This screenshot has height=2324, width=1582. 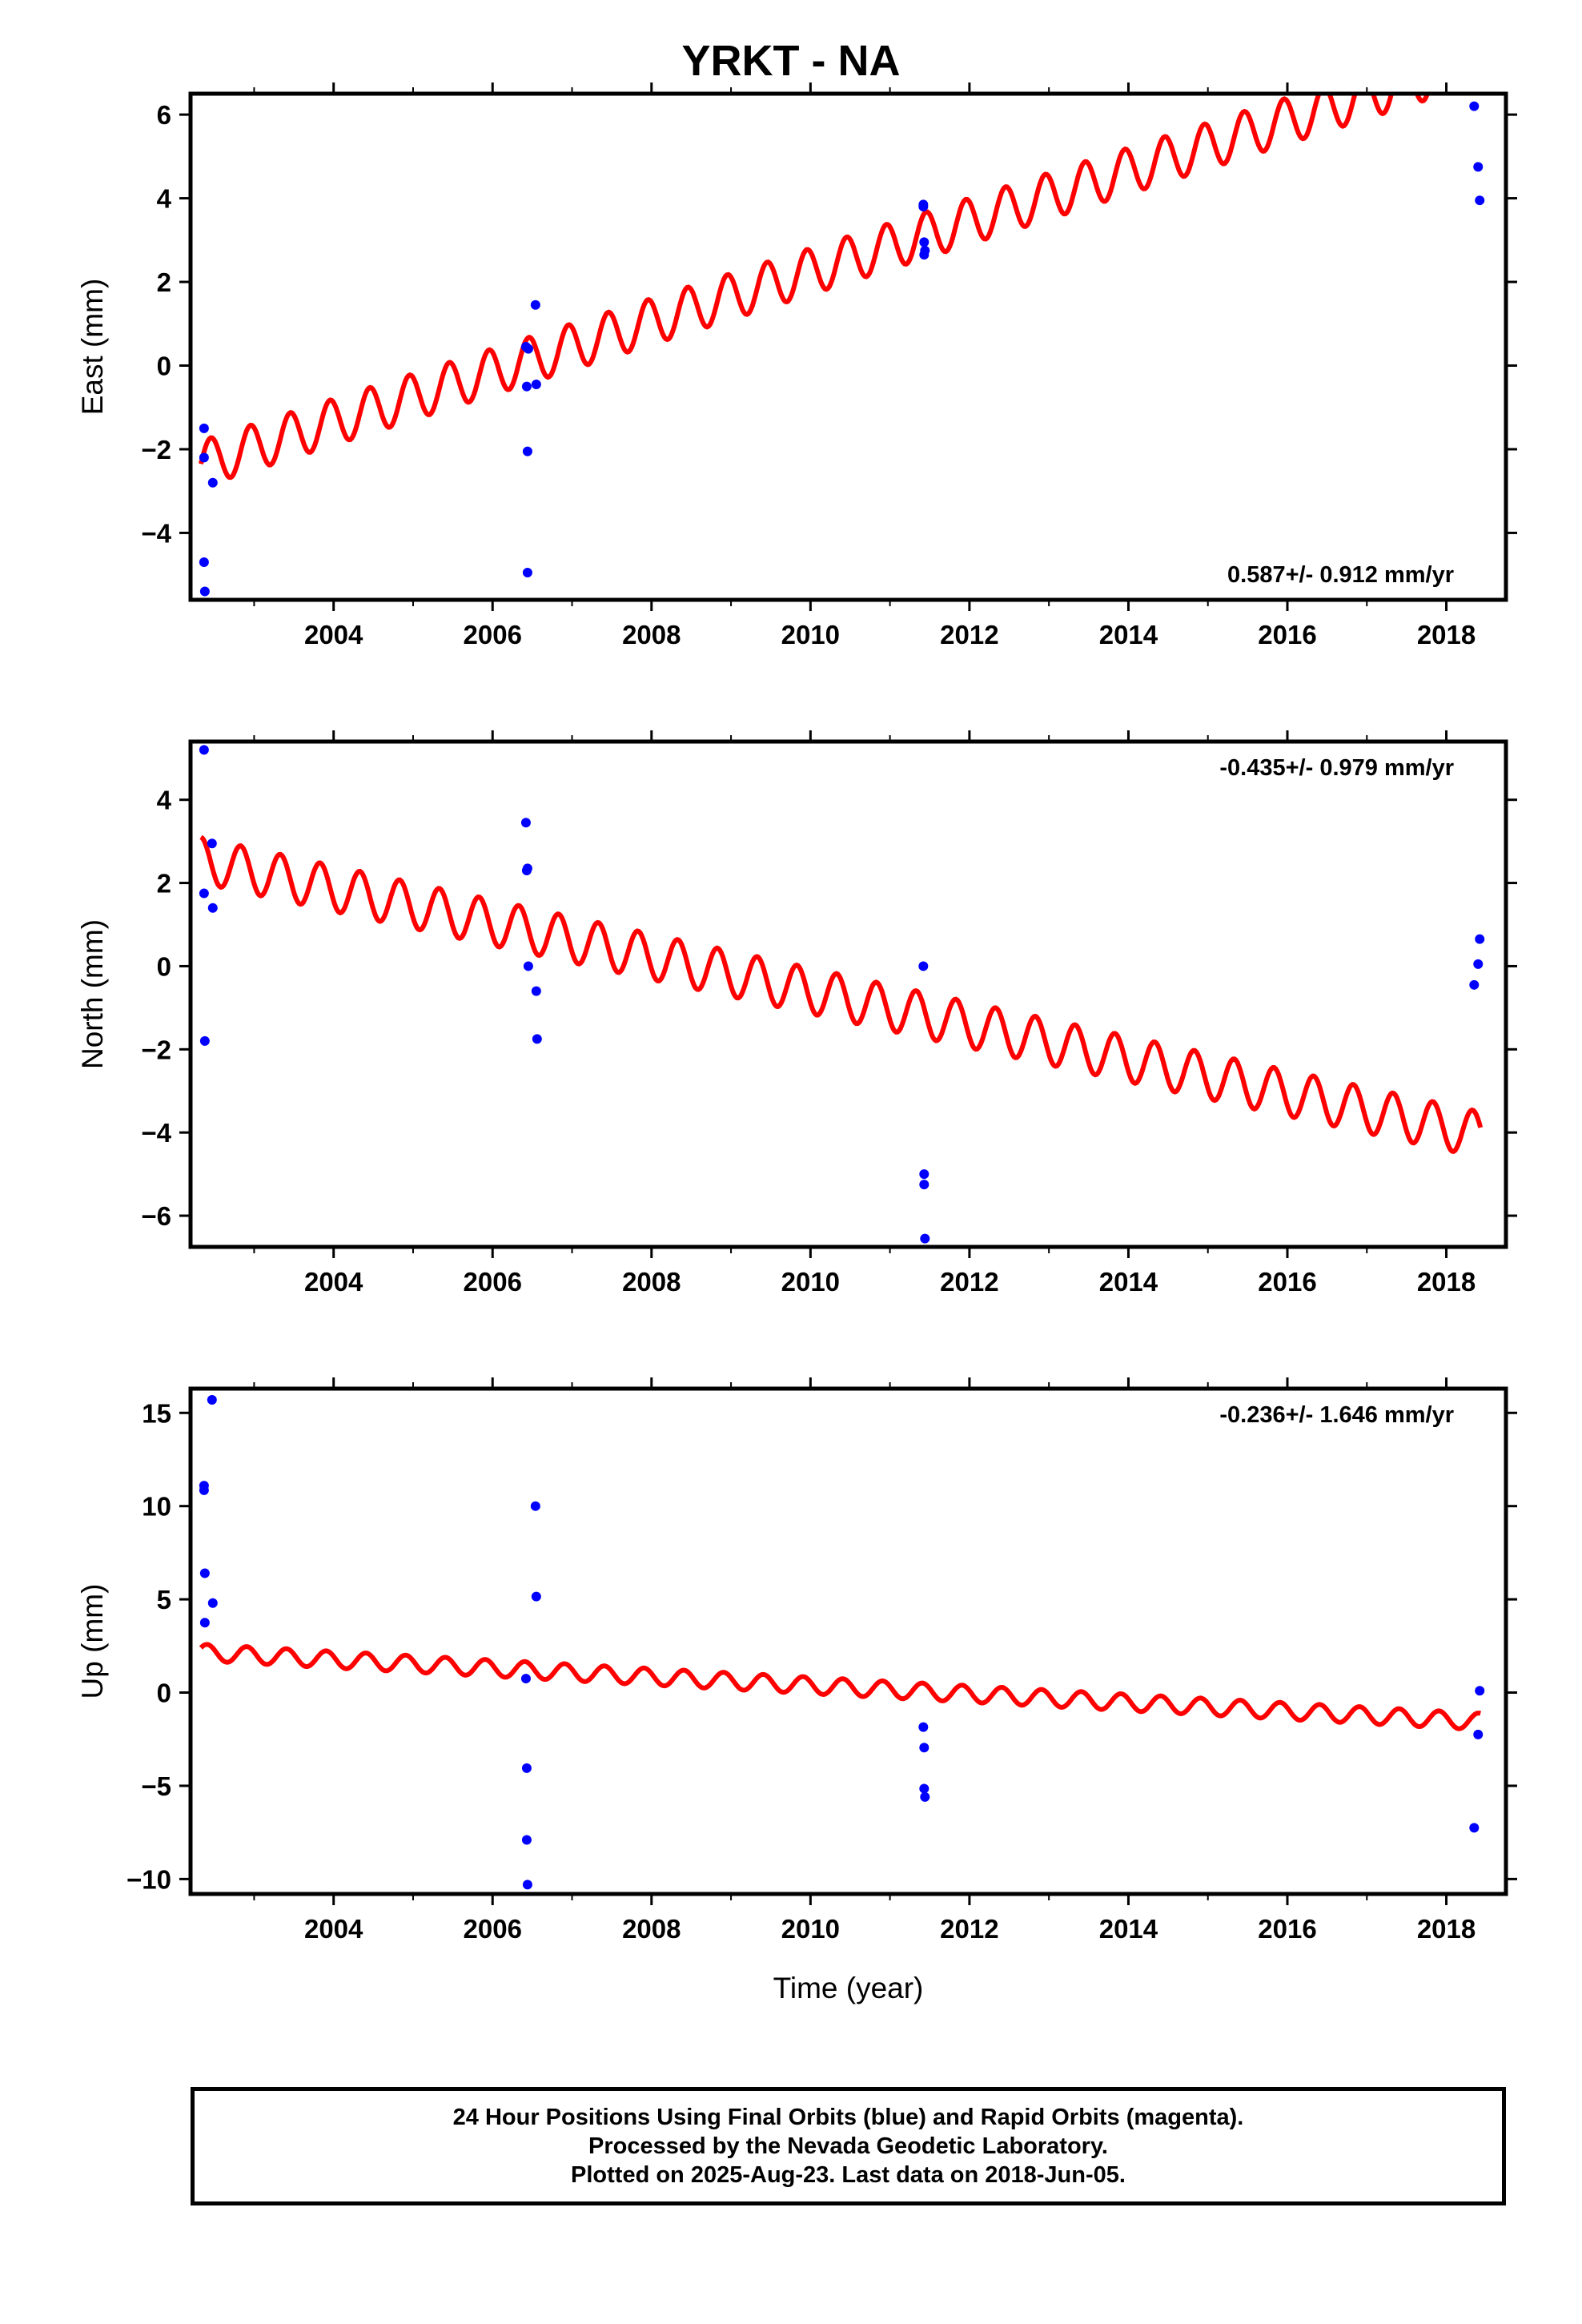 I want to click on velocity-rate-label: 0.587+/- 0.912 mm/yr, so click(x=1340, y=575).